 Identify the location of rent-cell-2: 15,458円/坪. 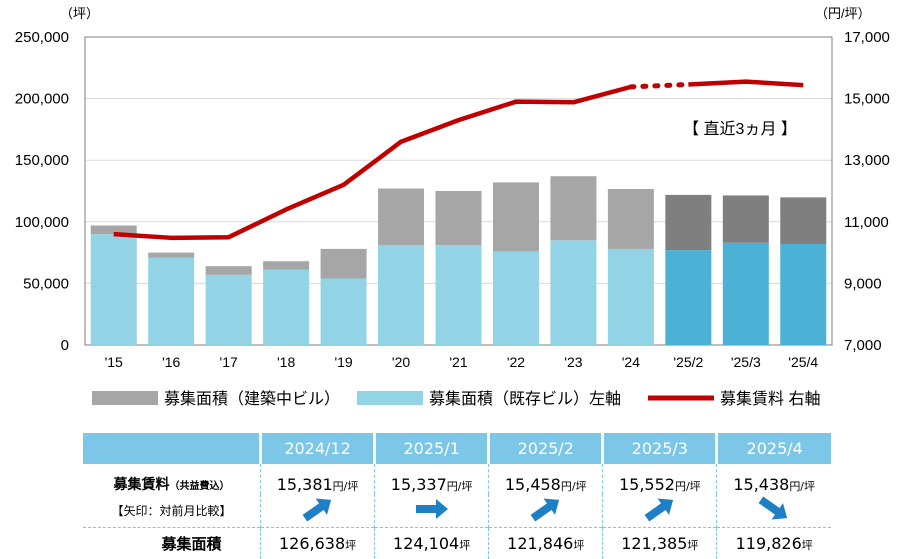
(546, 479).